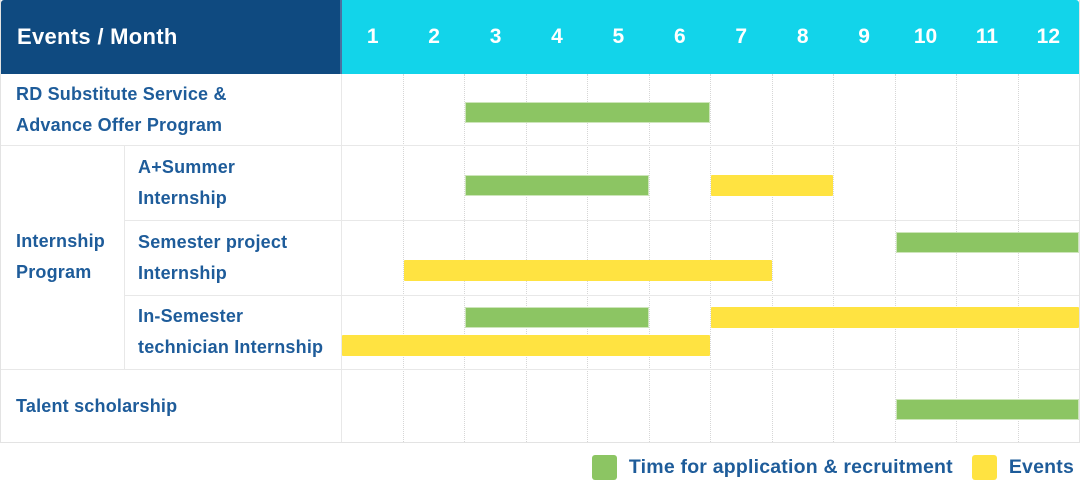 The height and width of the screenshot is (494, 1080). Describe the element at coordinates (1041, 467) in the screenshot. I see `legend-label-yellow: Events` at that location.